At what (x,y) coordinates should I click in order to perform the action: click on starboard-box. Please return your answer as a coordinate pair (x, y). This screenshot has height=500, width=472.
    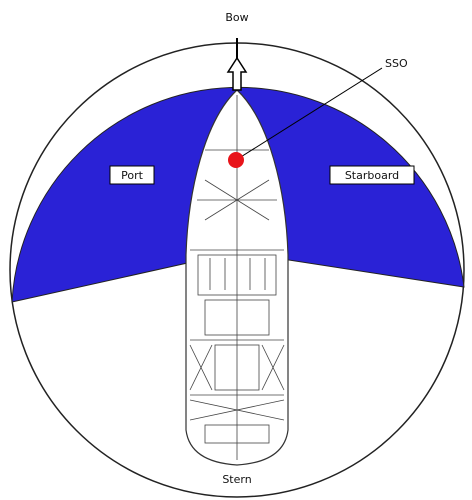
    Looking at the image, I should click on (372, 175).